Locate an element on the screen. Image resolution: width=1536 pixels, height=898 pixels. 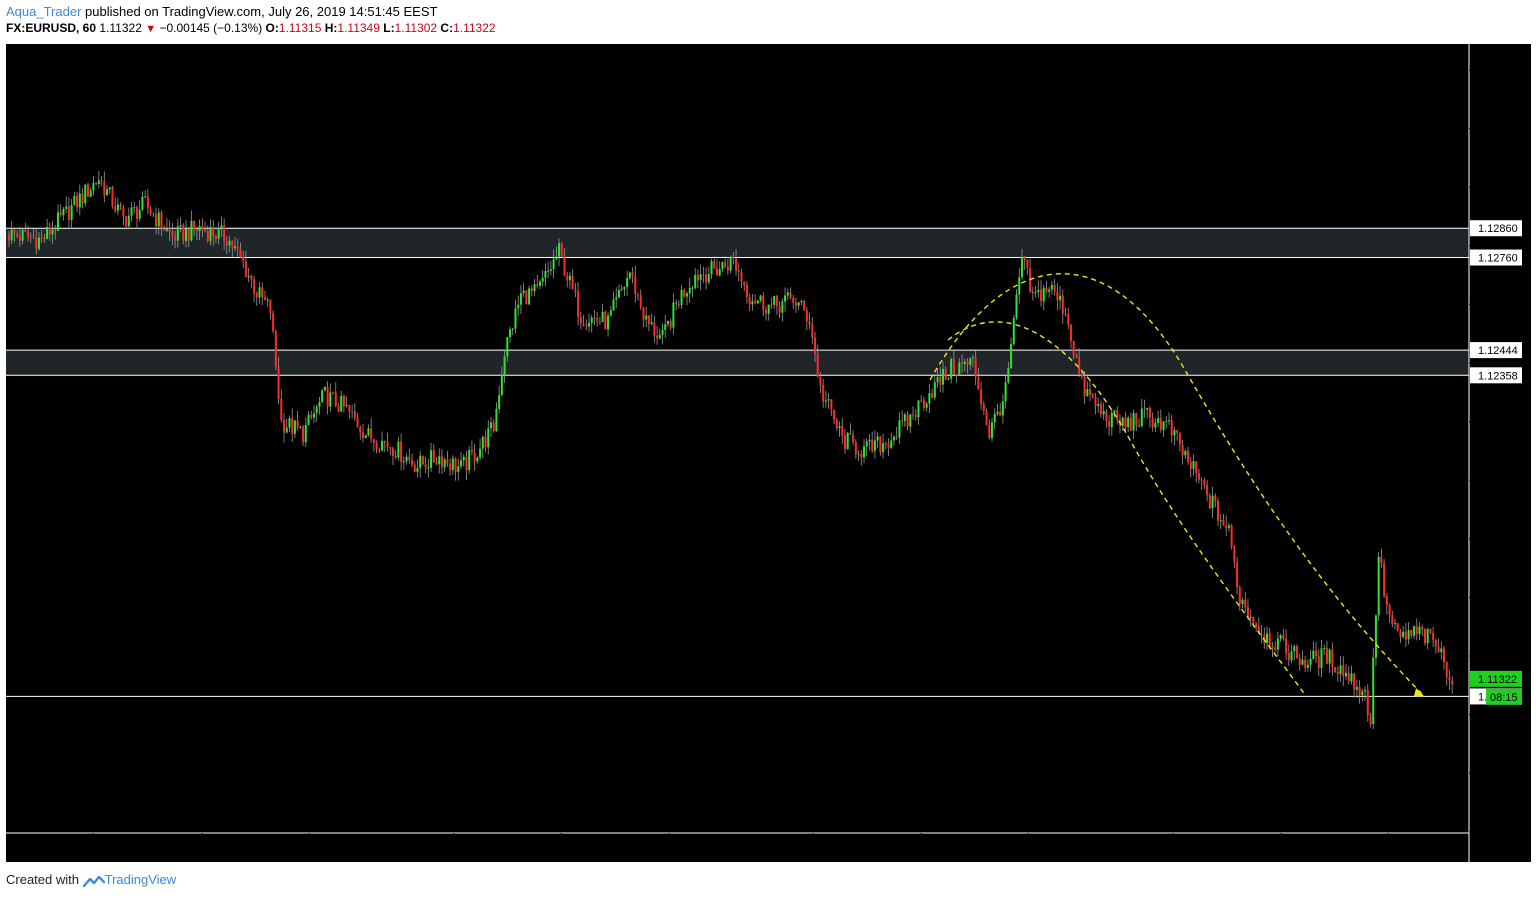
symbol-label: FX:EURUSD, 60 is located at coordinates (51, 28).